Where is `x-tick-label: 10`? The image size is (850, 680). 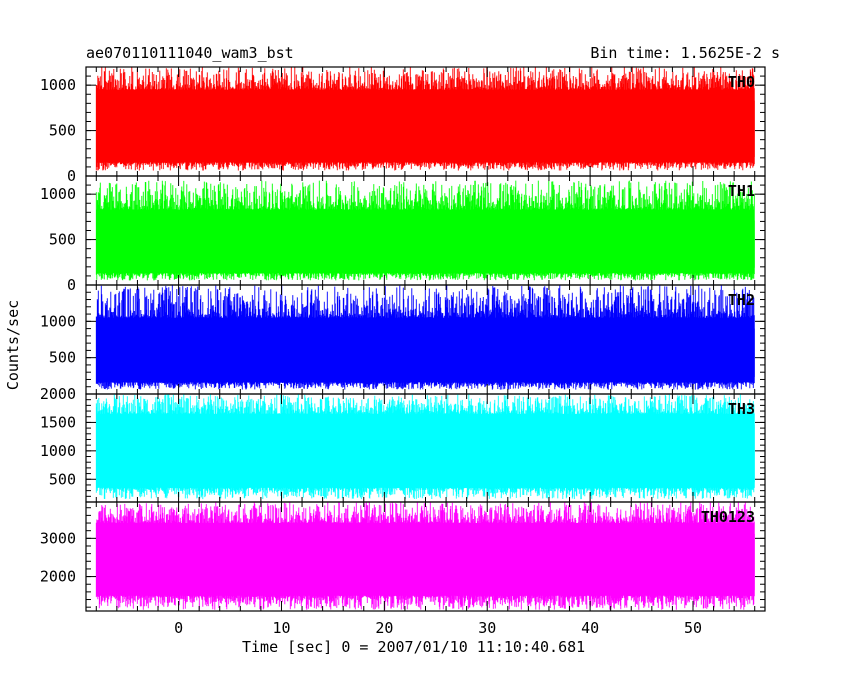
x-tick-label: 10 is located at coordinates (281, 628).